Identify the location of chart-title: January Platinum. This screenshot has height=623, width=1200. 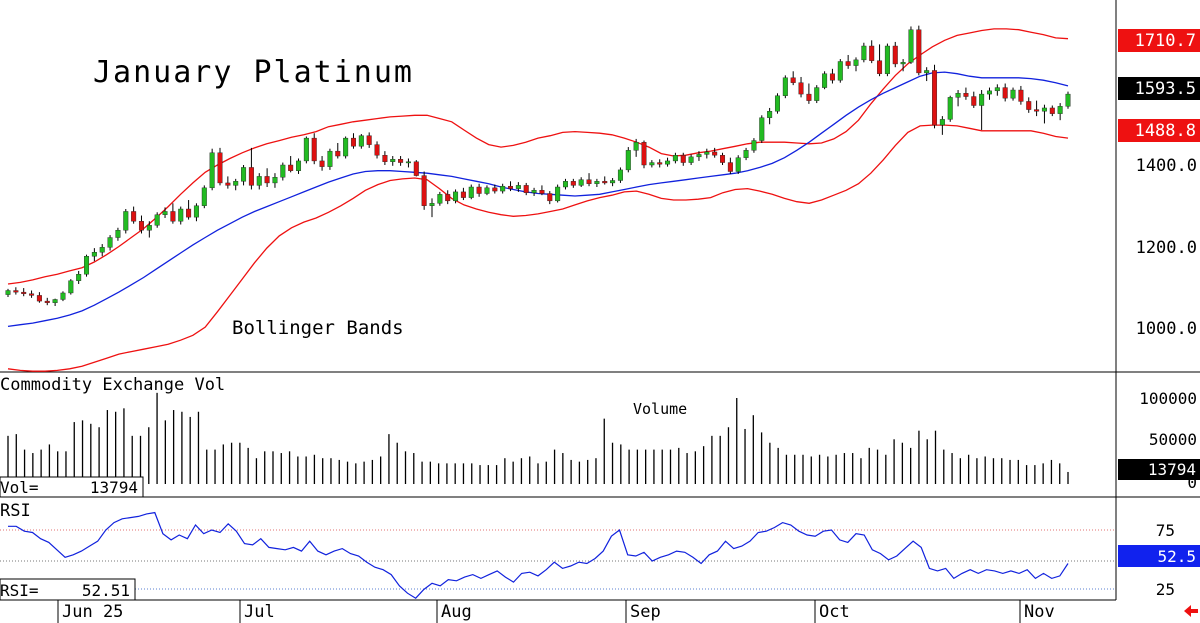
(253, 72).